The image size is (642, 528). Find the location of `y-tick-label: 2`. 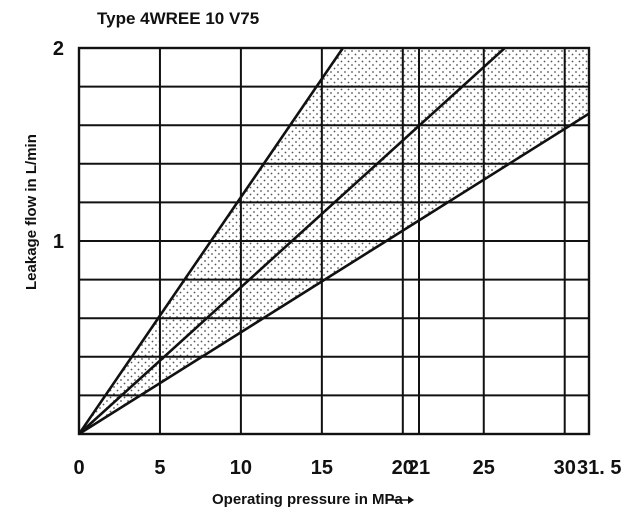

y-tick-label: 2 is located at coordinates (58, 49).